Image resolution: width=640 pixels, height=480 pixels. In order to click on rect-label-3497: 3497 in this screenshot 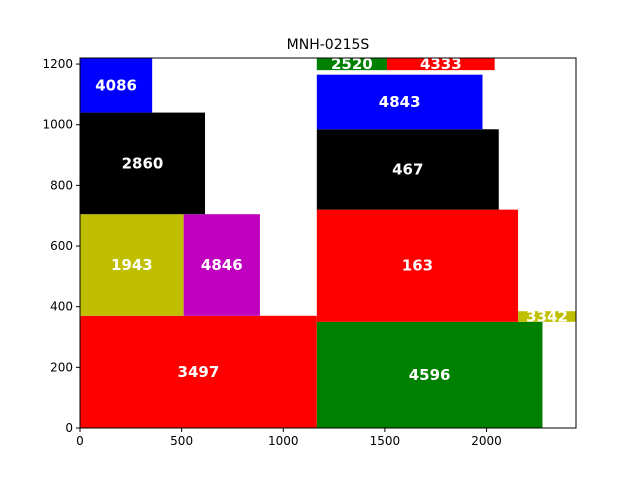, I will do `click(199, 372)`.